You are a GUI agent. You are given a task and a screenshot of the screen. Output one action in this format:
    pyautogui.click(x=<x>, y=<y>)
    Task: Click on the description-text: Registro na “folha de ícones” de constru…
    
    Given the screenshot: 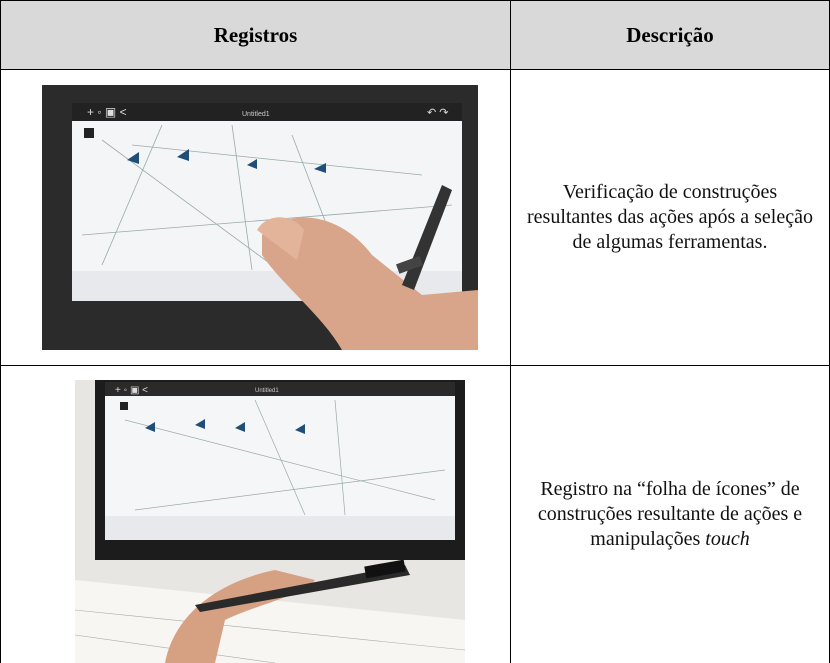 What is the action you would take?
    pyautogui.click(x=670, y=514)
    